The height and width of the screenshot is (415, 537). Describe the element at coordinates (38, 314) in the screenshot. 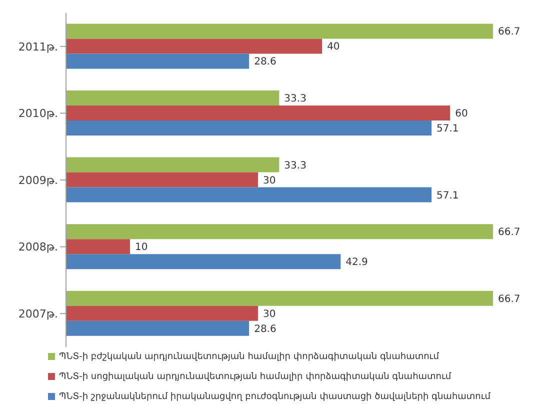

I see `y-tick-label: 2007թ.` at that location.